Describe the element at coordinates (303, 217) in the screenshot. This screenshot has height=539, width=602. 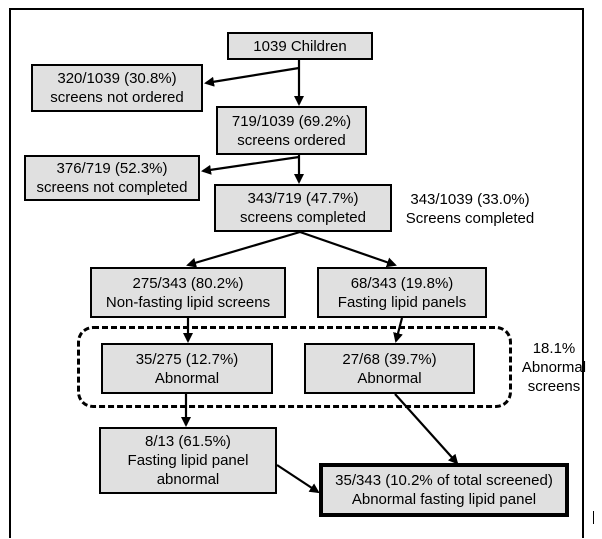
I see `box-line: screens completed` at that location.